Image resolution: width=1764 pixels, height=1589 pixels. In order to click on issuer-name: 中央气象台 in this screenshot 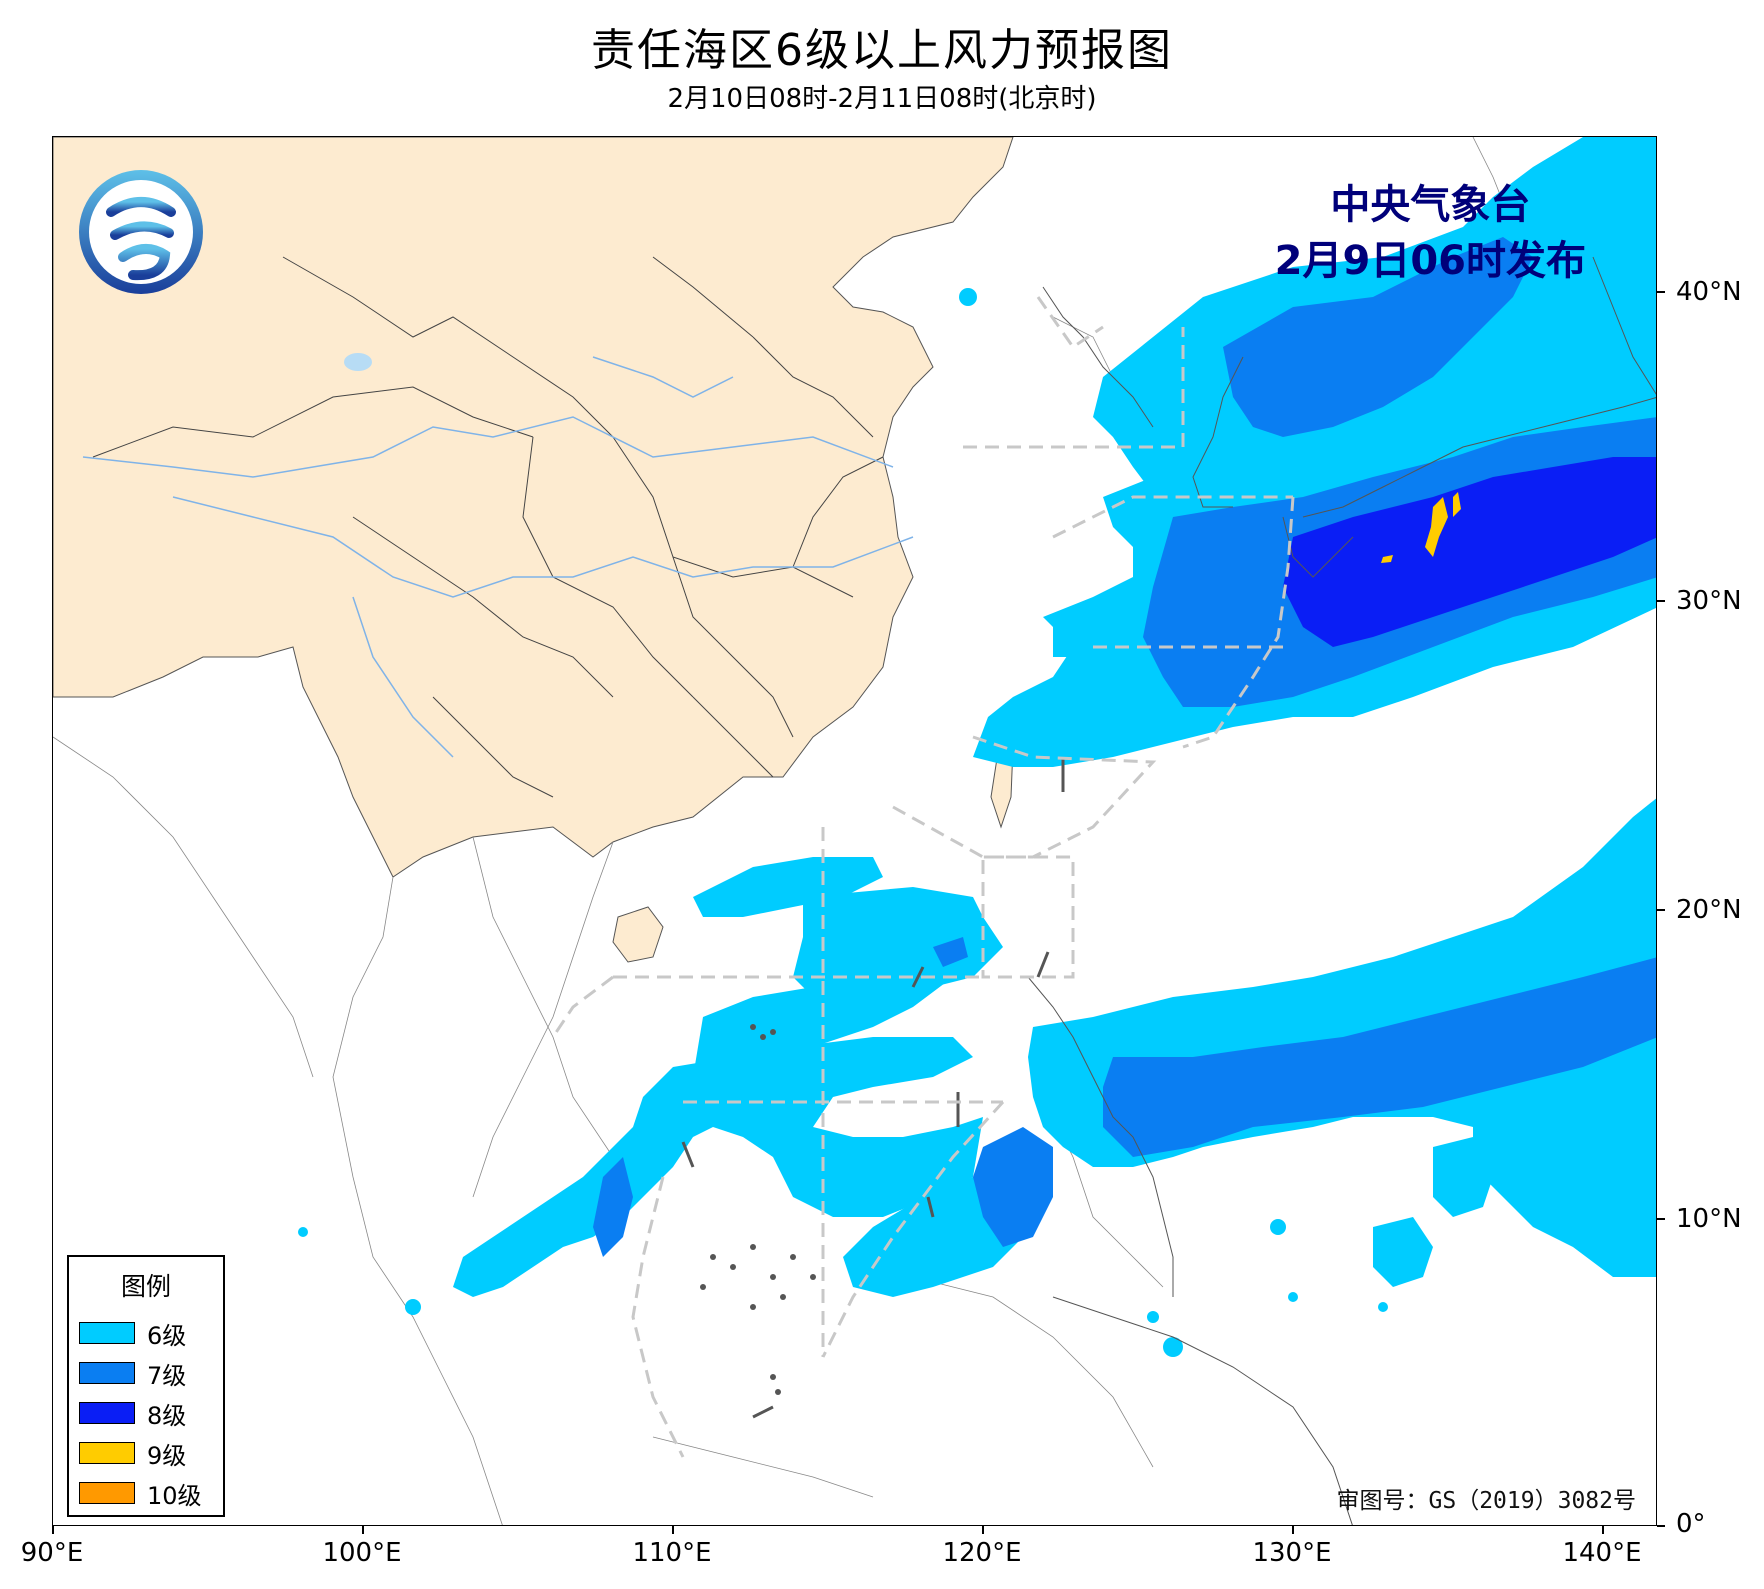, I will do `click(1430, 205)`.